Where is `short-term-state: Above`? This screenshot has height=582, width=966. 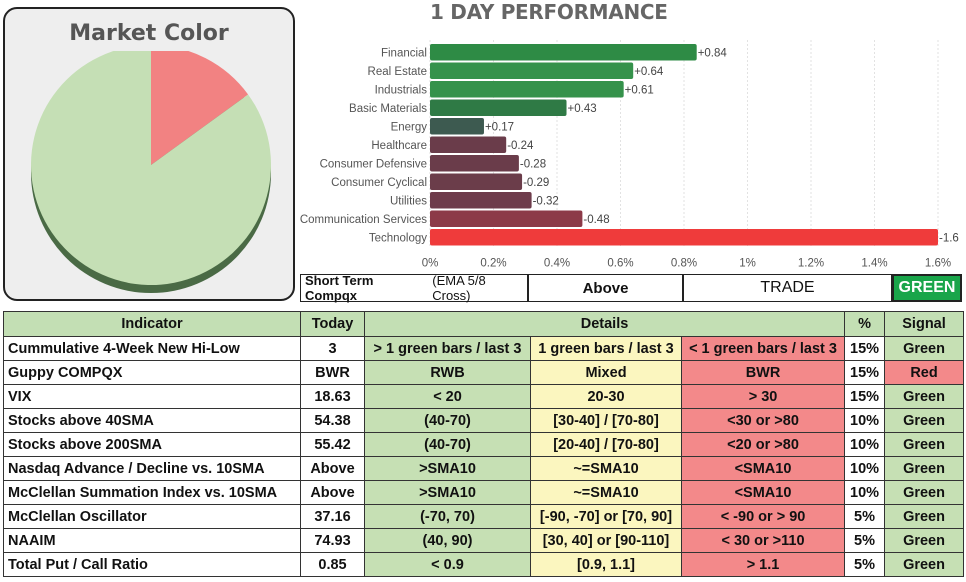 short-term-state: Above is located at coordinates (605, 288).